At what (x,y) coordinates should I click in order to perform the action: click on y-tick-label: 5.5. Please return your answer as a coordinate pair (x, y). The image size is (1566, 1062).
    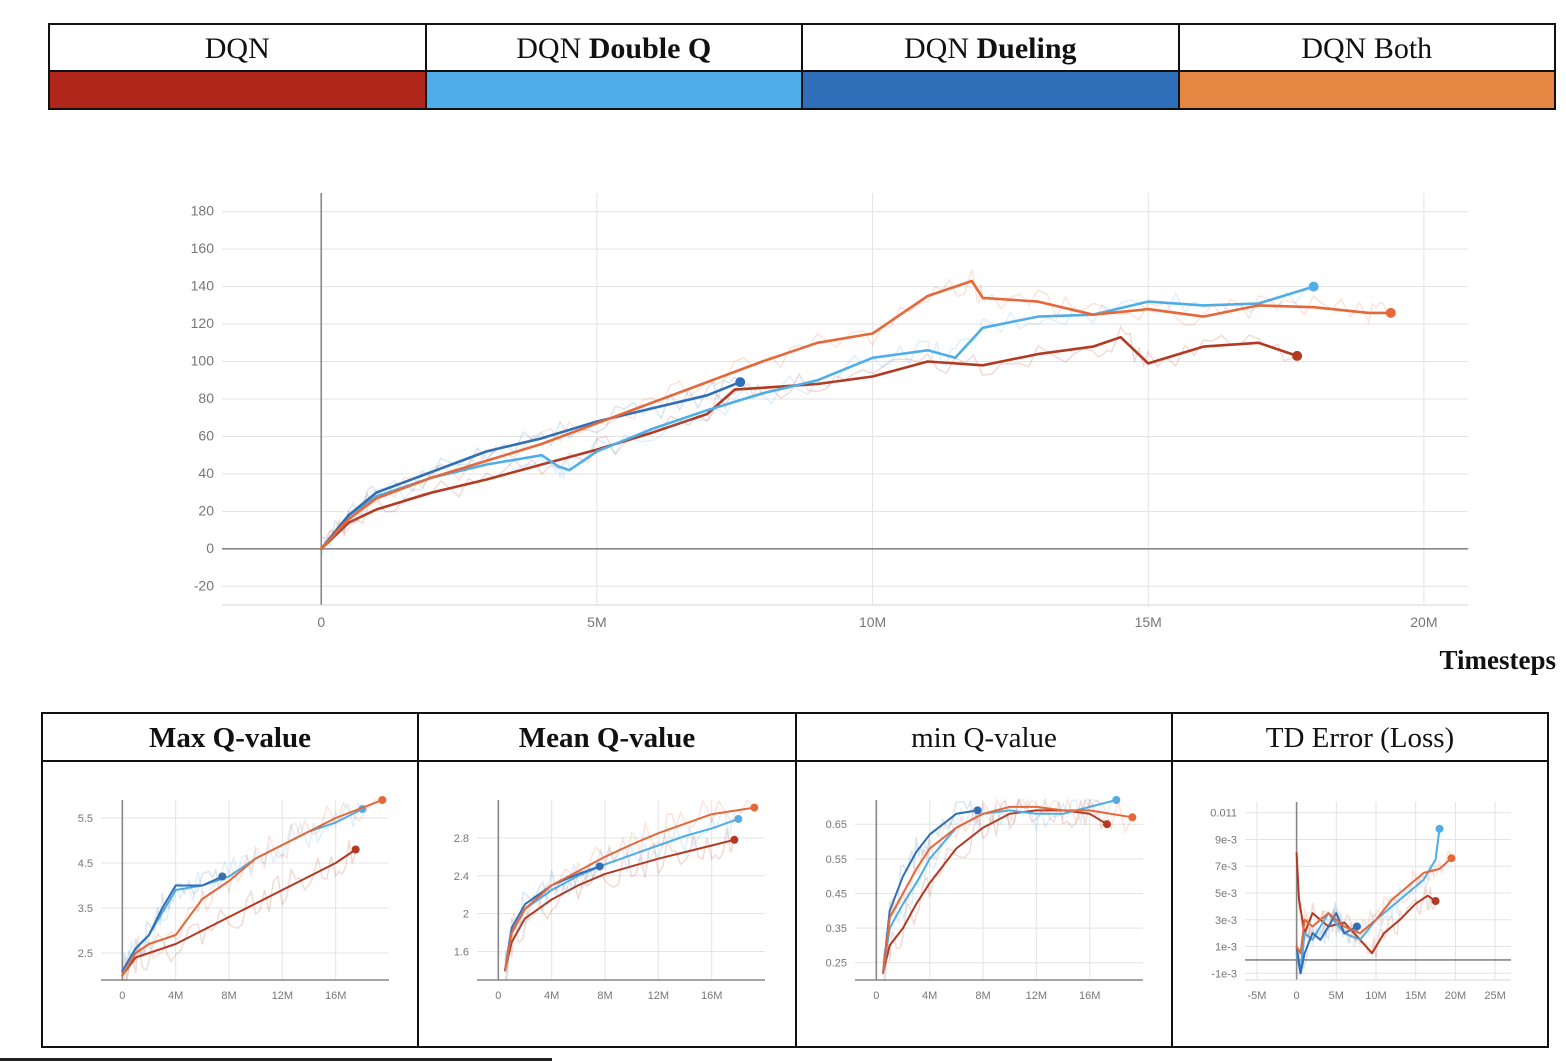
    Looking at the image, I should click on (85, 819).